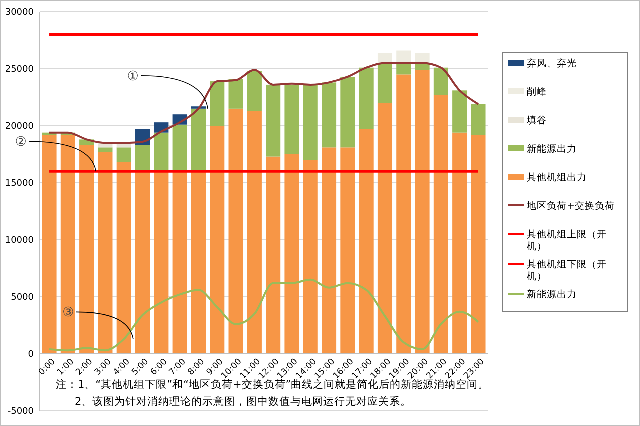 This screenshot has height=426, width=640. Describe the element at coordinates (19, 241) in the screenshot. I see `y-tick-label: 10000` at that location.